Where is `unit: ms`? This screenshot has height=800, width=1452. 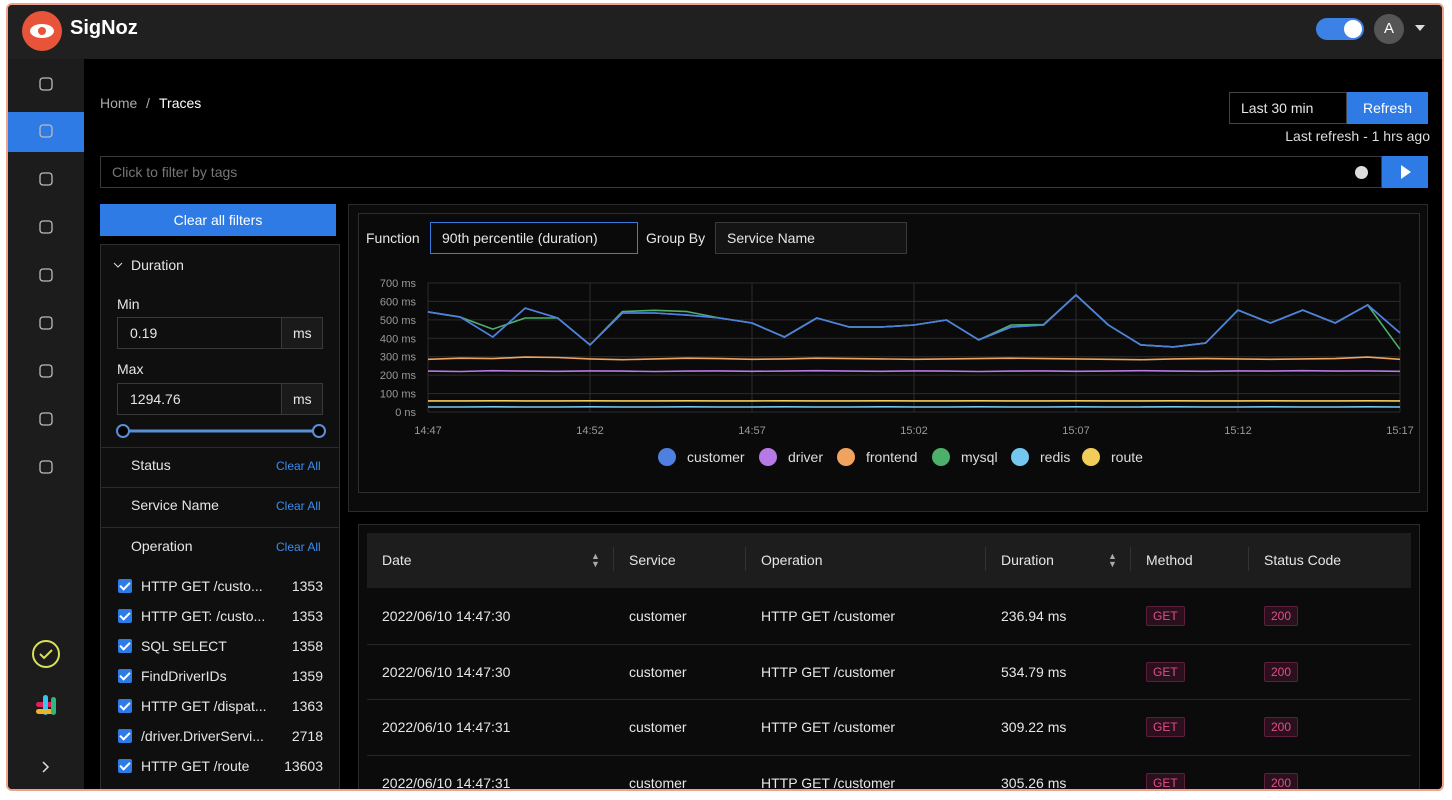 unit: ms is located at coordinates (302, 333).